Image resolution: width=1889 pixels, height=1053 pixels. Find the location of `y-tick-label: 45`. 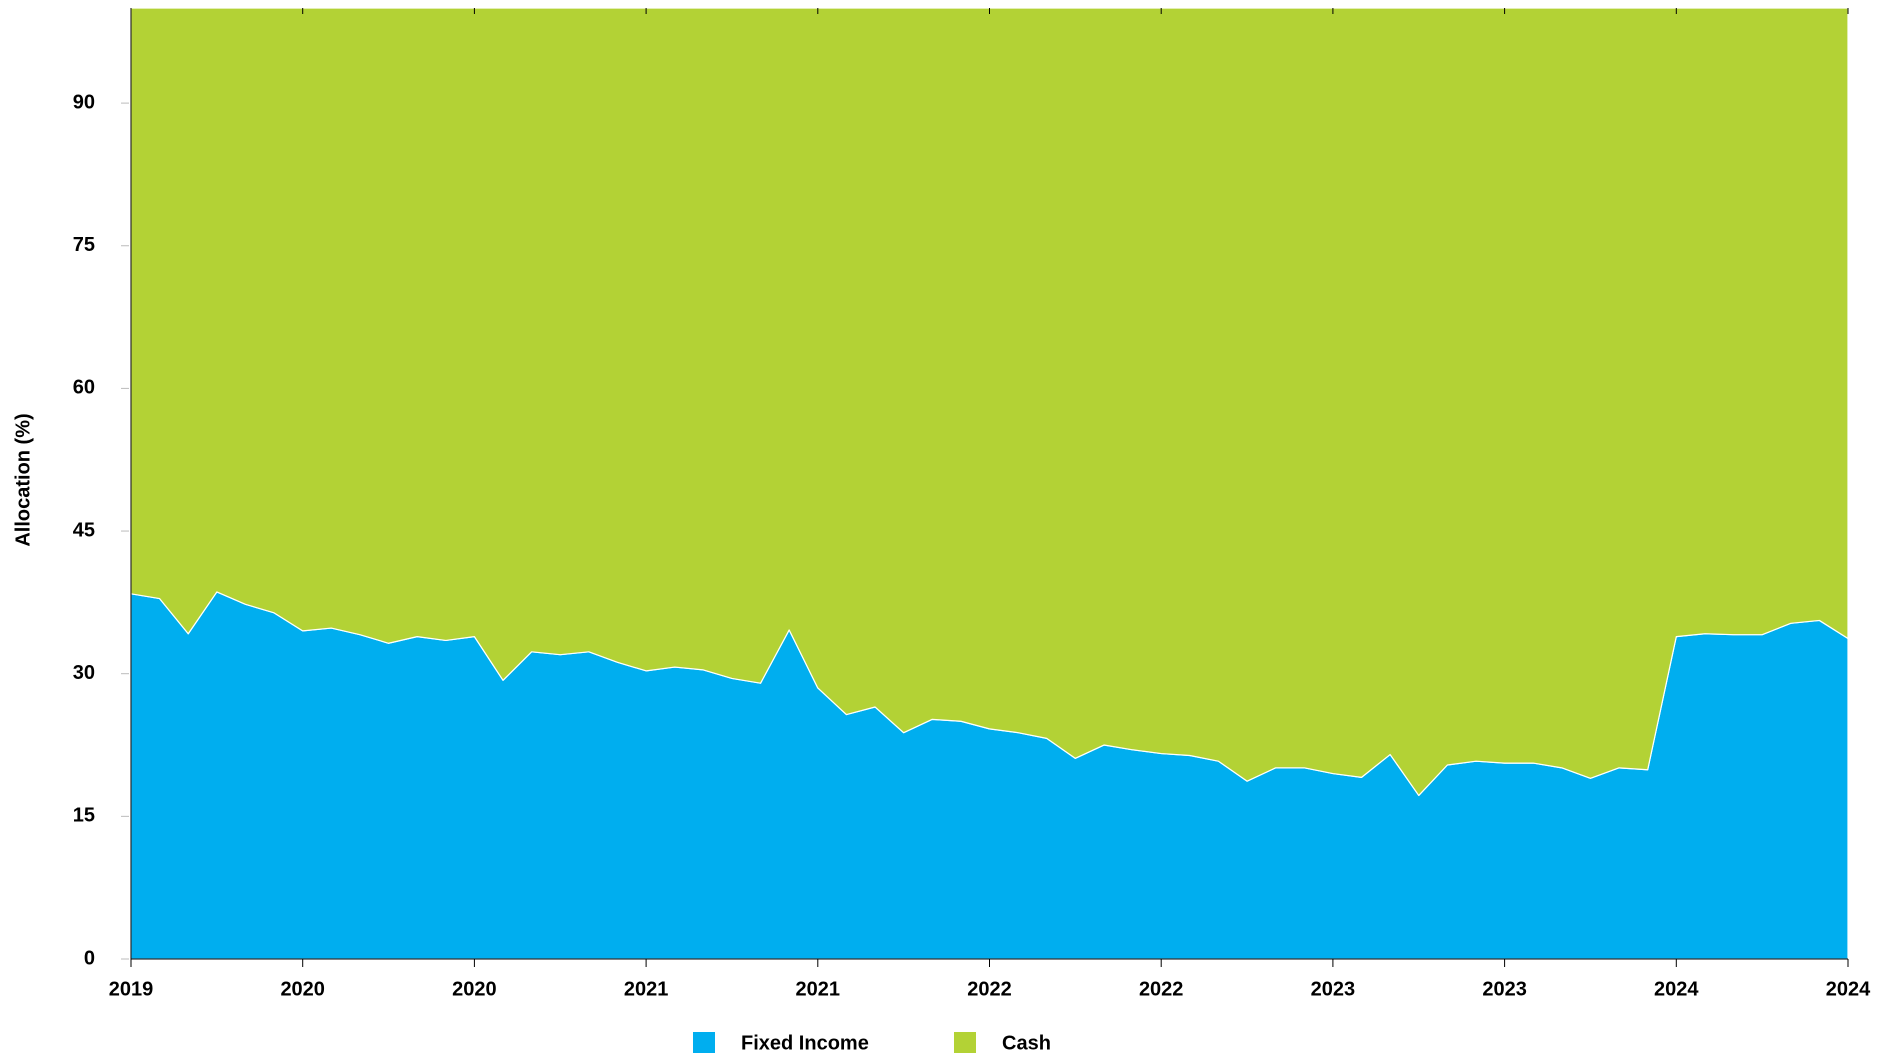

y-tick-label: 45 is located at coordinates (84, 530).